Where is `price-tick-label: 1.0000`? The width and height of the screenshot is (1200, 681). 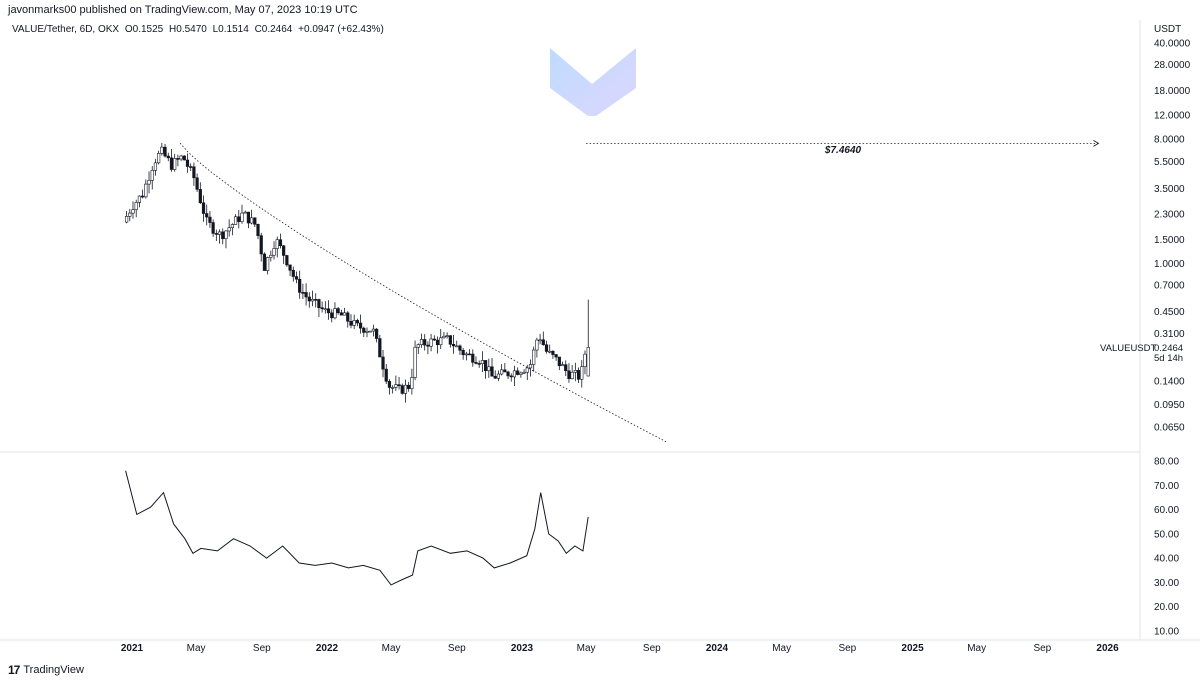
price-tick-label: 1.0000 is located at coordinates (1169, 264).